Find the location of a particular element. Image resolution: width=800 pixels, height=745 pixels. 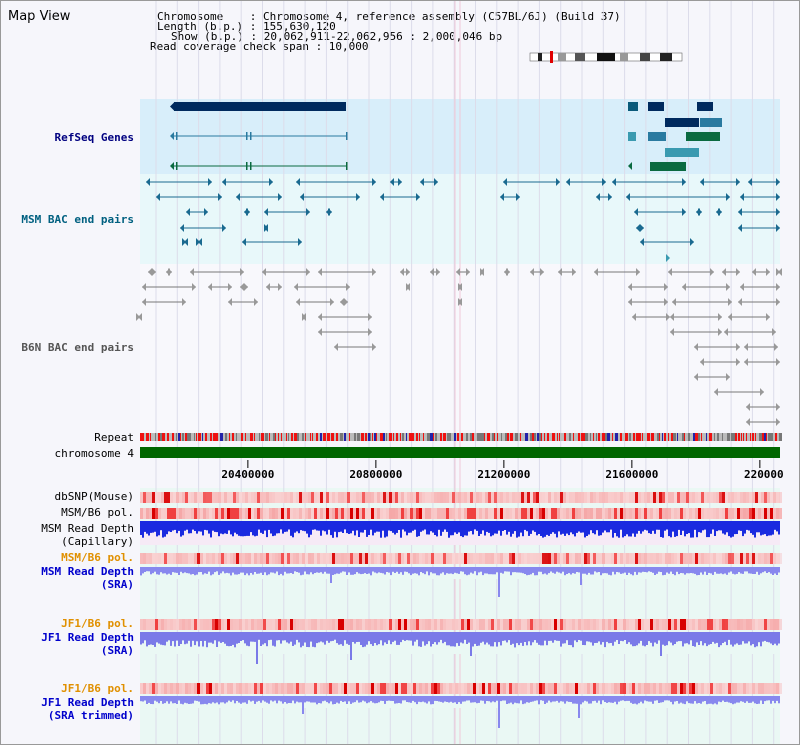

track-label-jf1-b6-pol-2: JF1/B6 pol. is located at coordinates (97, 688).